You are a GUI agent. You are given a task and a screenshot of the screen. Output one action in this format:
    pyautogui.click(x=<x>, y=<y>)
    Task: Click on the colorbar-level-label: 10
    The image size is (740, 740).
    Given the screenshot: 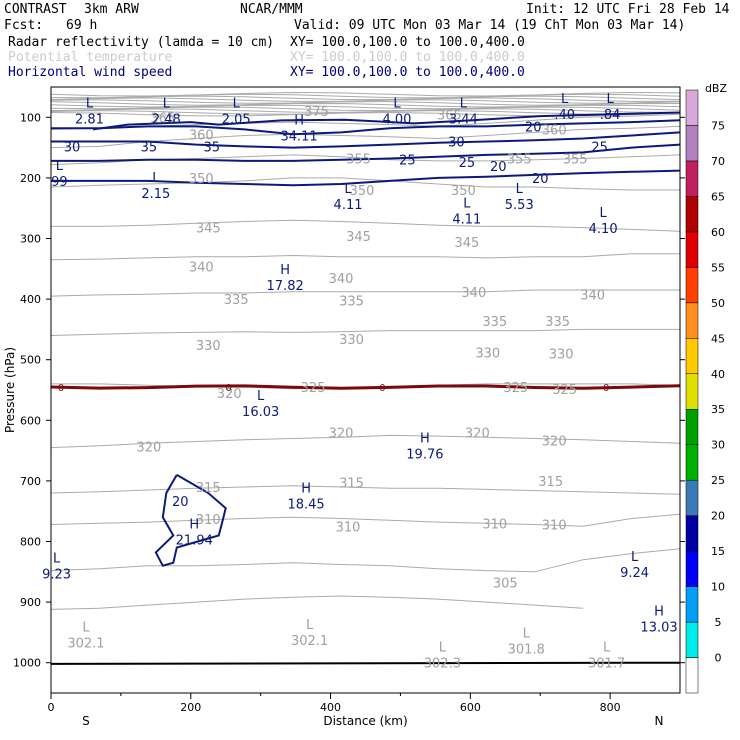 What is the action you would take?
    pyautogui.click(x=718, y=587)
    